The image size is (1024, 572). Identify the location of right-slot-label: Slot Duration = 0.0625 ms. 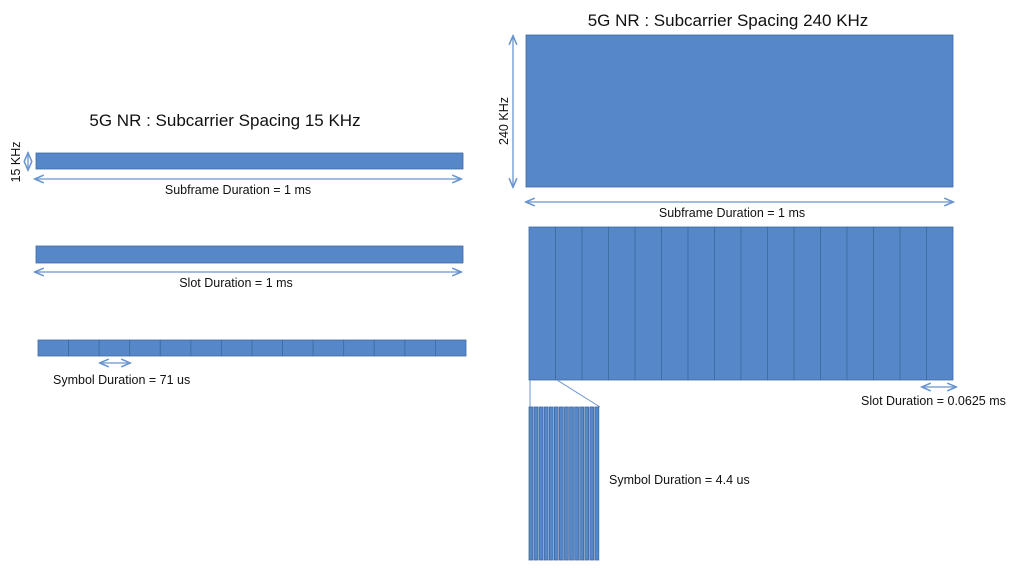
(933, 401).